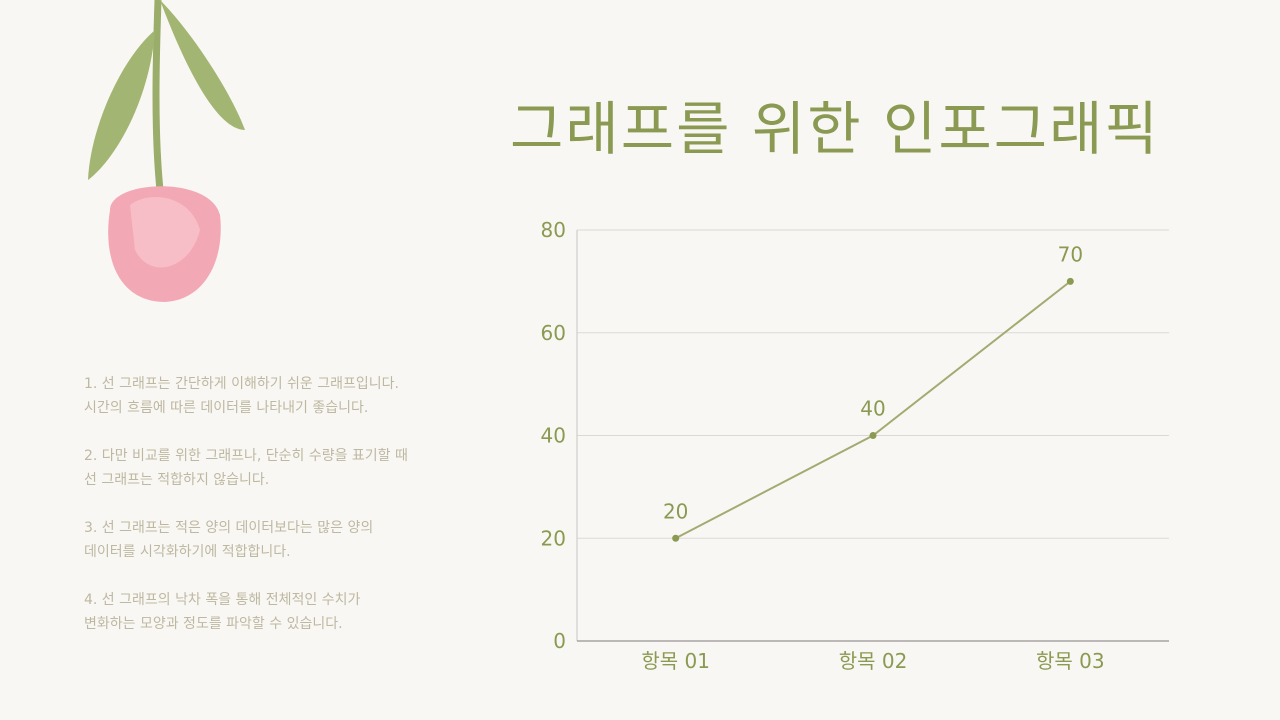  I want to click on data-label: 20, so click(675, 511).